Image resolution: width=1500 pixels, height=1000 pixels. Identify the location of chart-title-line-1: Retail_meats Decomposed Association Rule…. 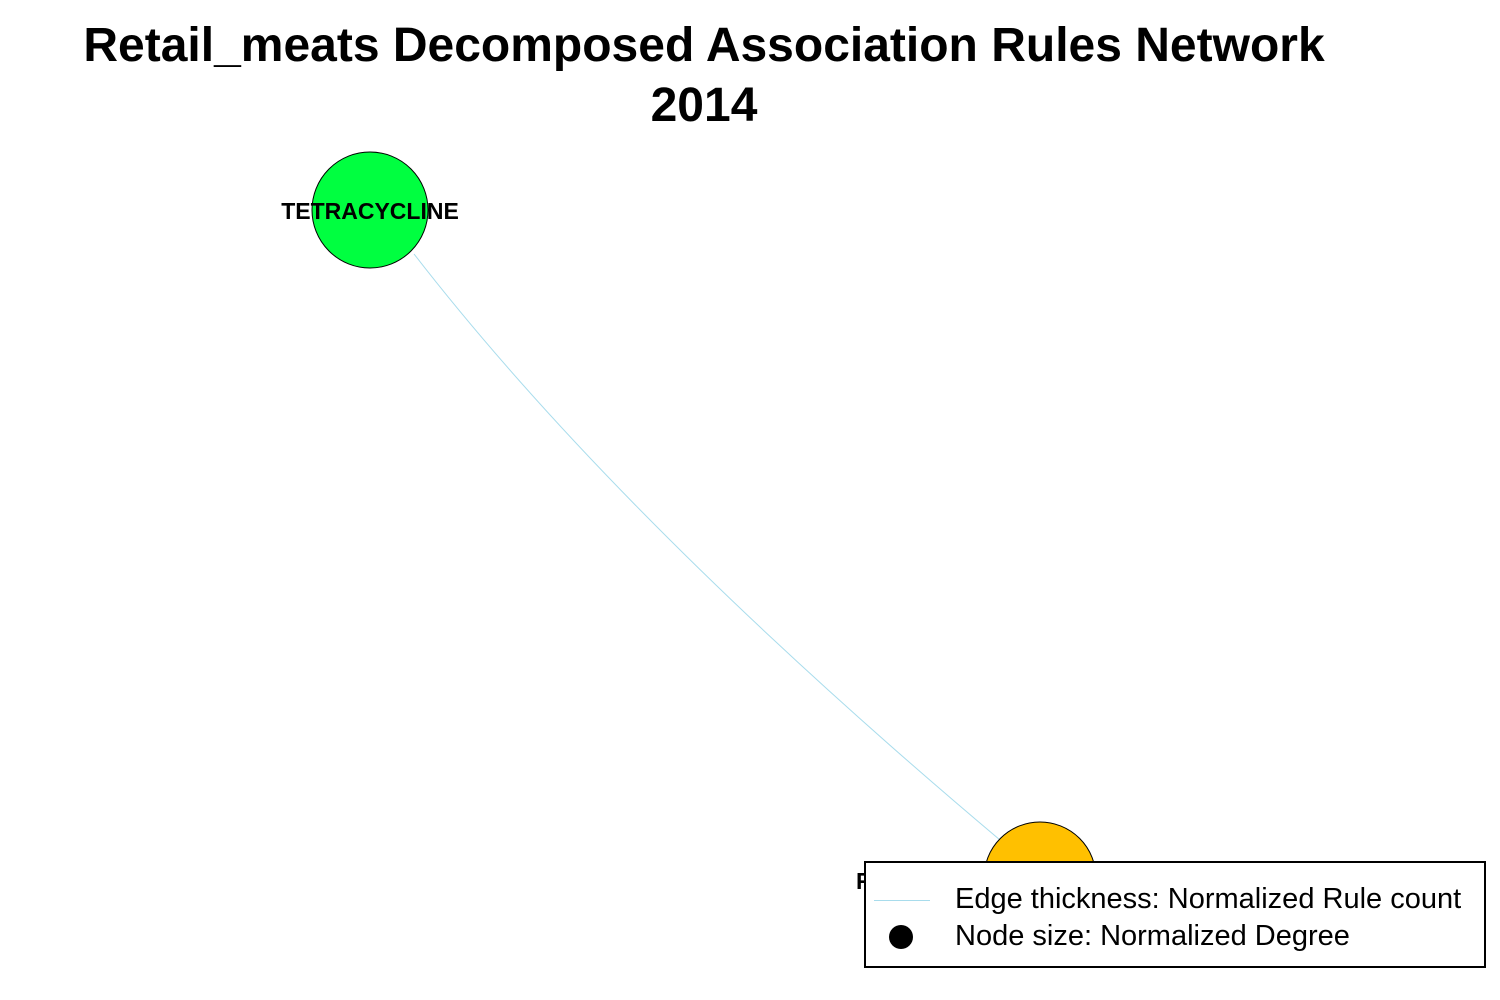
(704, 45).